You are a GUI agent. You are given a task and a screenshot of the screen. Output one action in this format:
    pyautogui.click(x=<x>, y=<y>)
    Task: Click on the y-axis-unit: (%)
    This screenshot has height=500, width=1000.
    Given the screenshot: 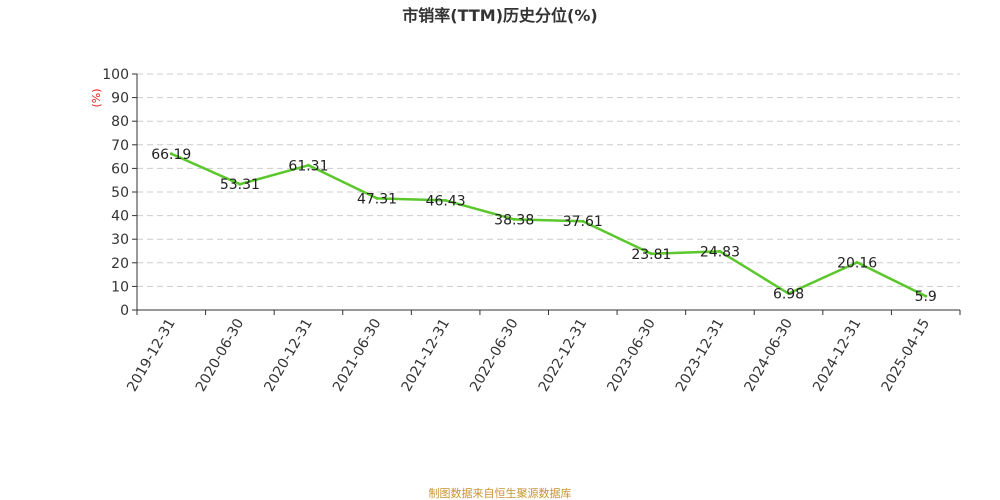 What is the action you would take?
    pyautogui.click(x=96, y=97)
    